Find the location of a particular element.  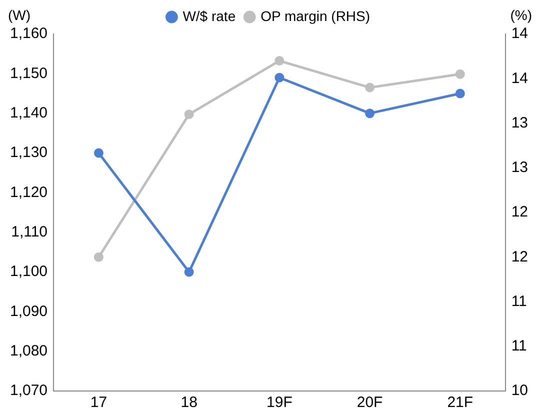

y-tick-label: 1,130 is located at coordinates (29, 153).